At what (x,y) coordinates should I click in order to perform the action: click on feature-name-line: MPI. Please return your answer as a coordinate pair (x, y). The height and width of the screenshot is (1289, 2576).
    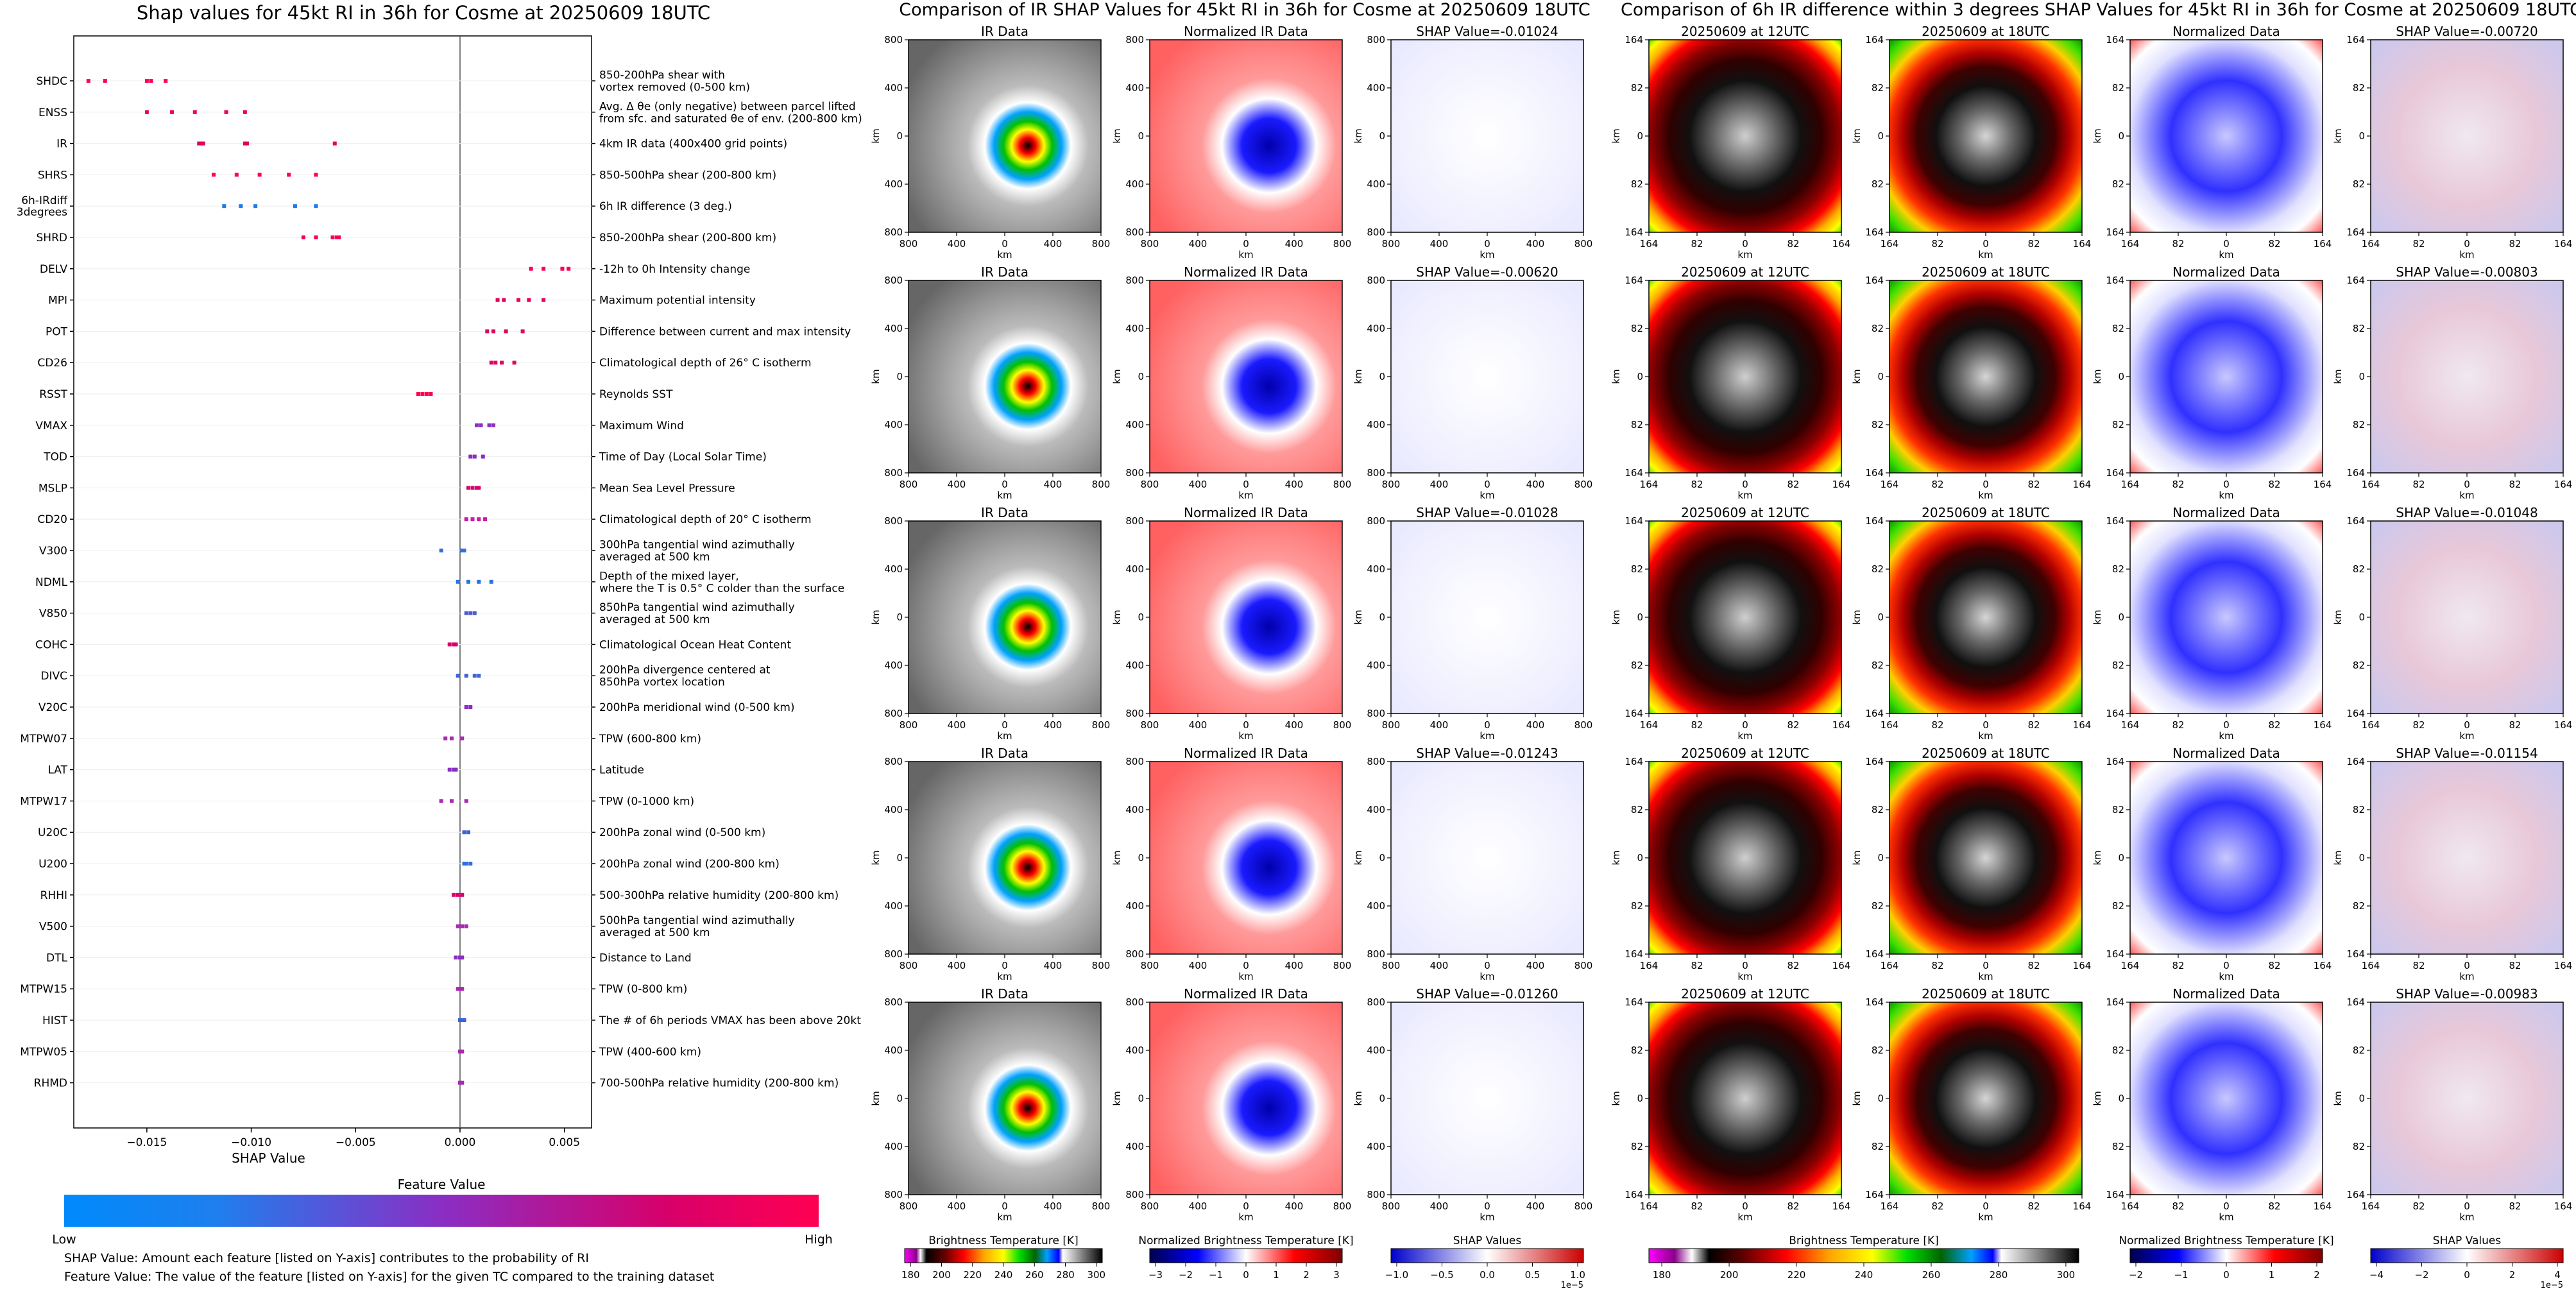
    Looking at the image, I should click on (58, 301).